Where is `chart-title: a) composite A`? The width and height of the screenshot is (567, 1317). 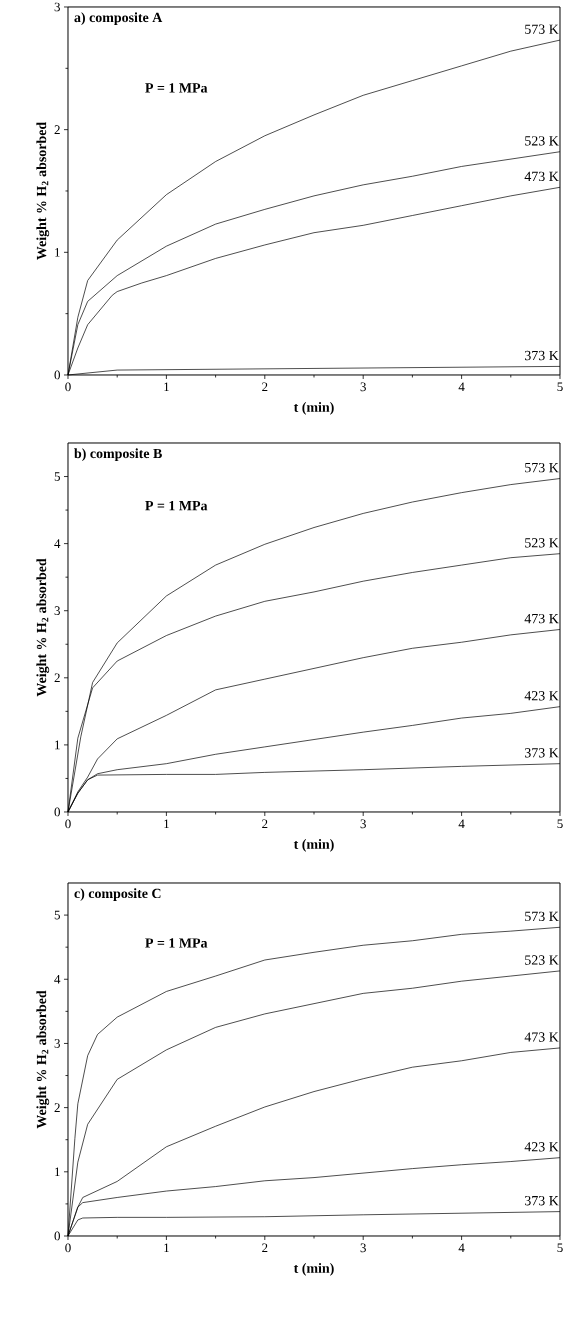
chart-title: a) composite A is located at coordinates (118, 18).